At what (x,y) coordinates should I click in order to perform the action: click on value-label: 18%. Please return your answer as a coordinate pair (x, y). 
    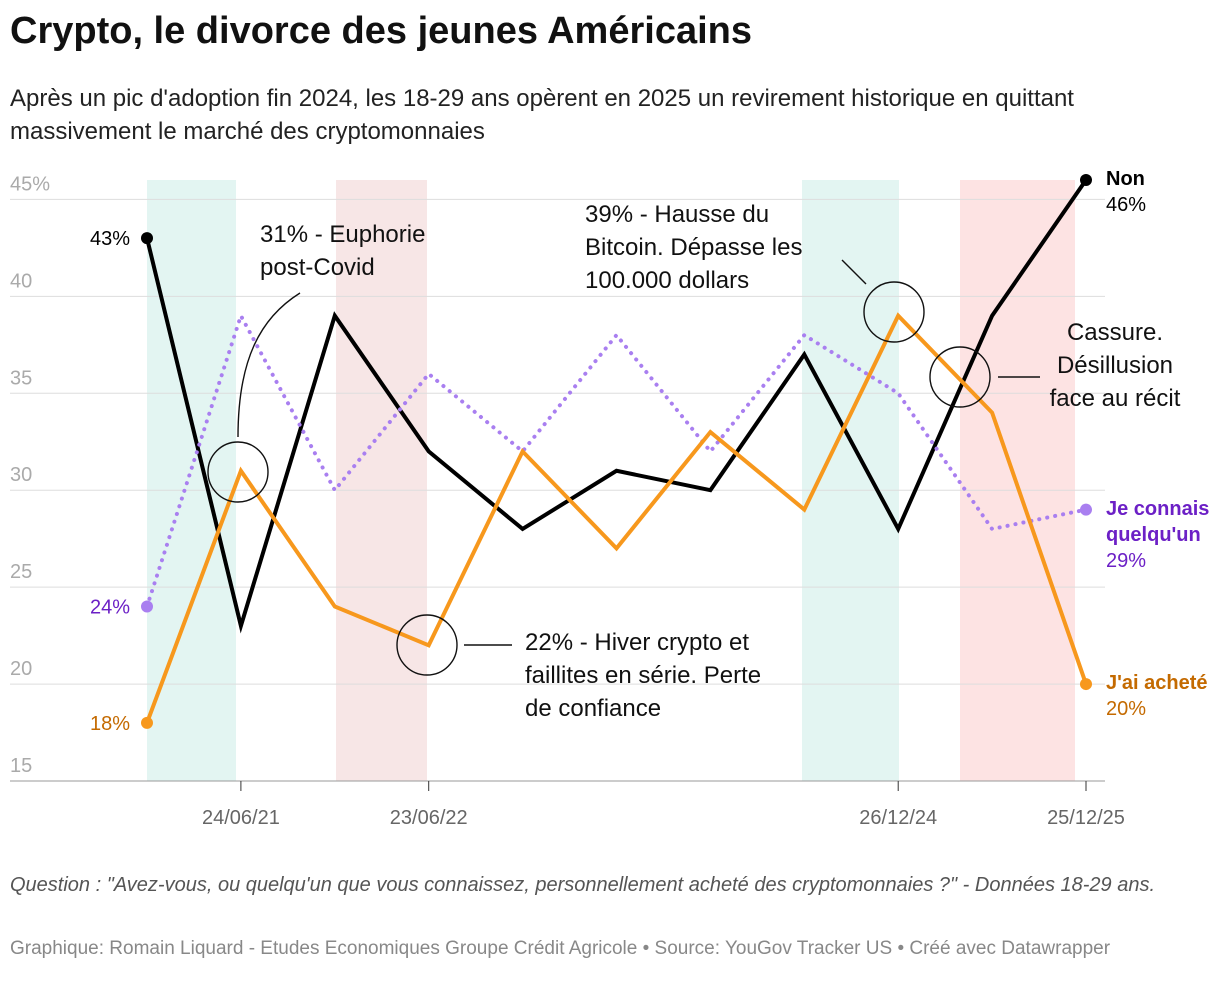
    Looking at the image, I should click on (110, 724).